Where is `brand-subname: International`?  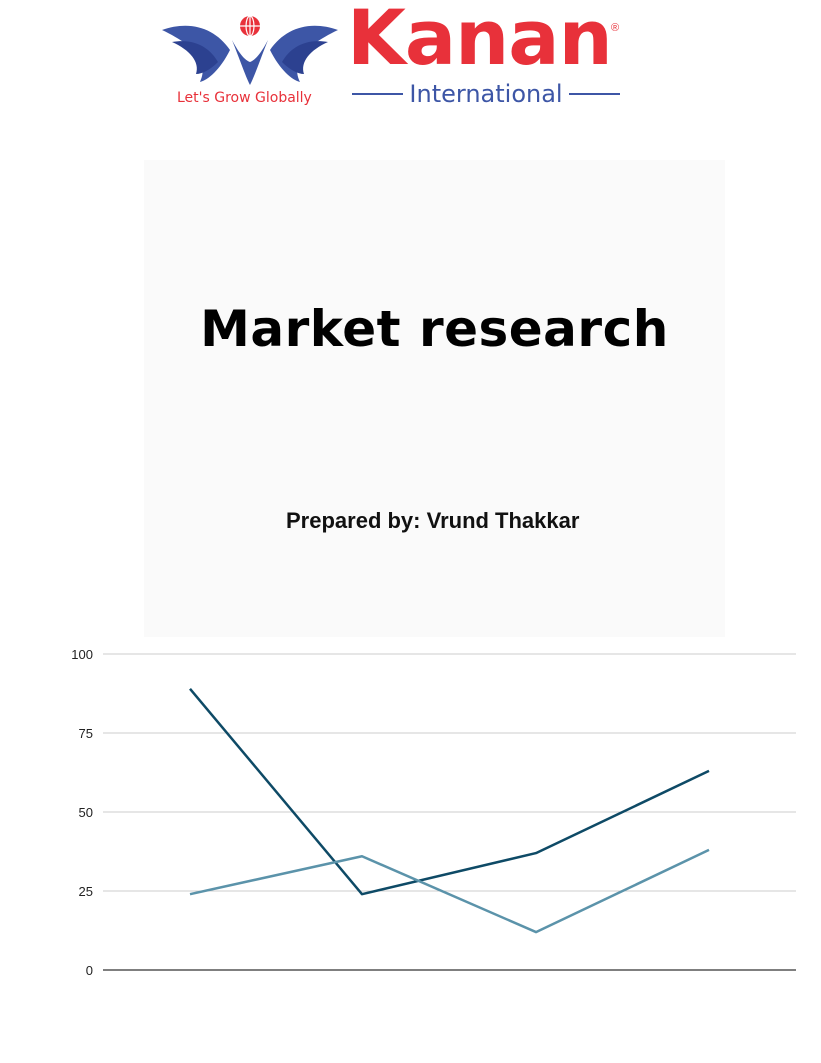
brand-subname: International is located at coordinates (486, 94).